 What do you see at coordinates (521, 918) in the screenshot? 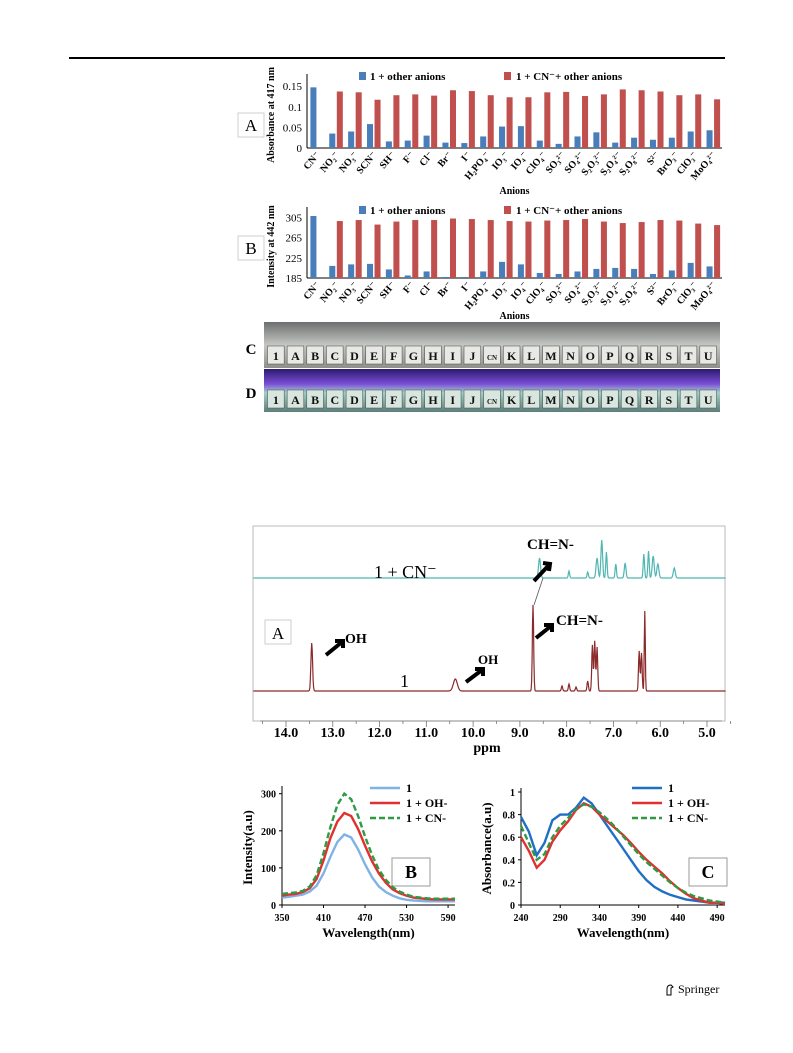
I see `x-tick-label: 240` at bounding box center [521, 918].